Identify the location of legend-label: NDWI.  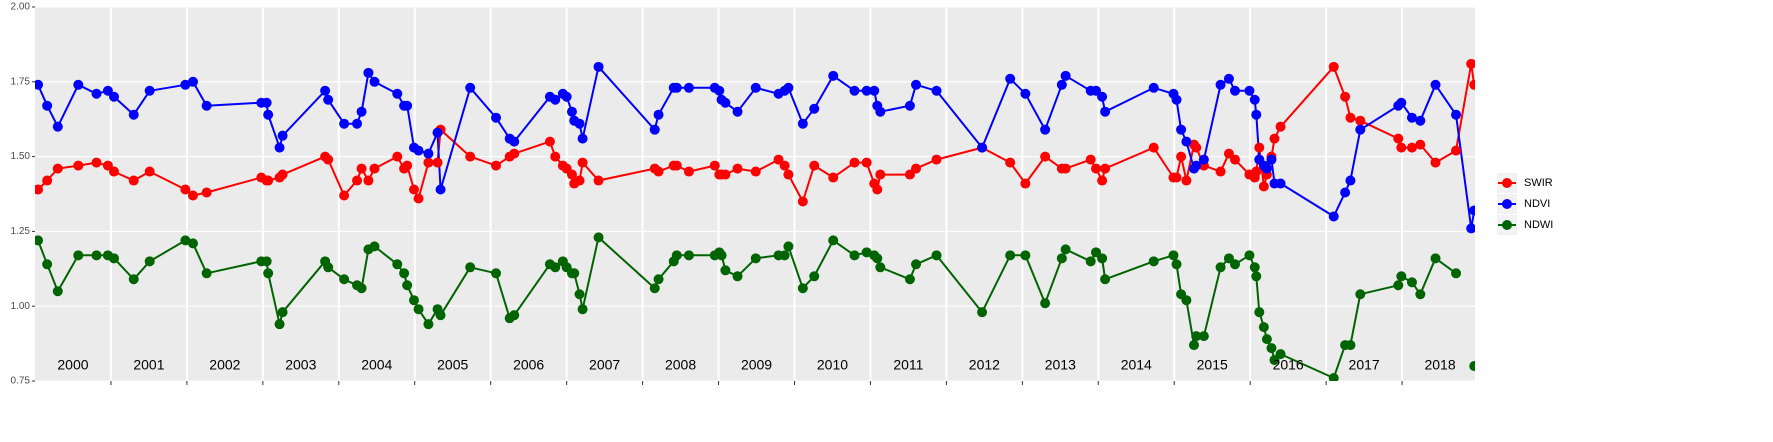
(1538, 225).